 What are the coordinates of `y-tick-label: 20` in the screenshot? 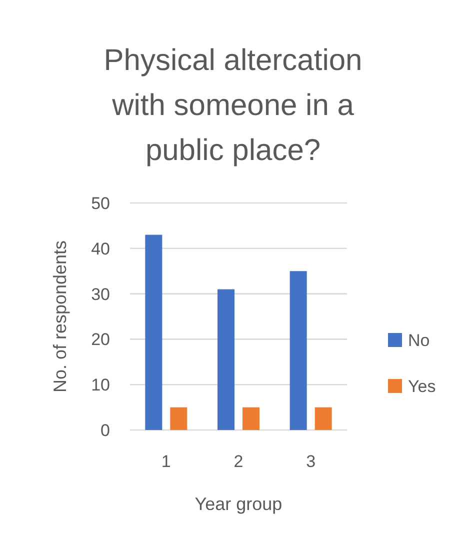 It's located at (100, 340).